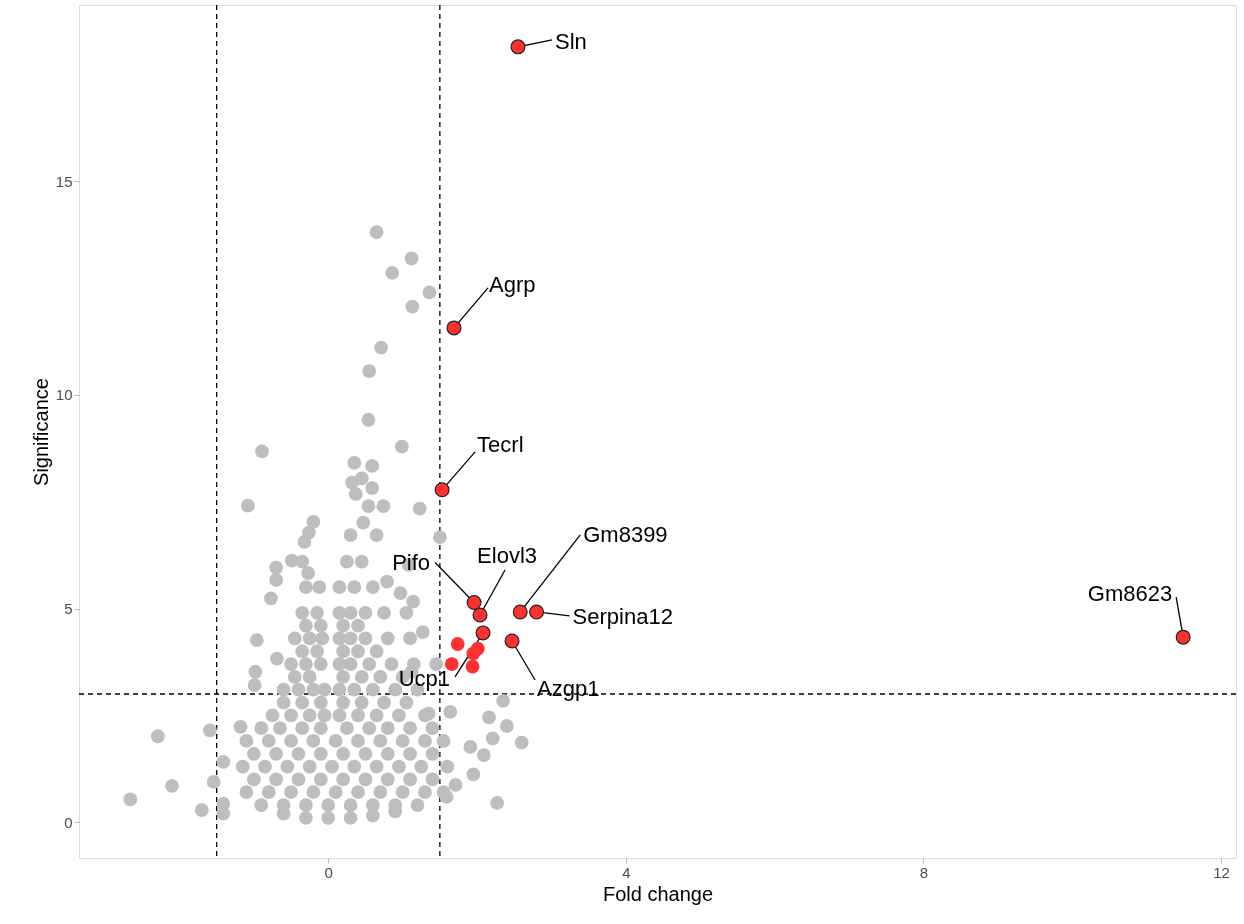 Image resolution: width=1244 pixels, height=924 pixels. I want to click on y-tick-label: 10, so click(64, 395).